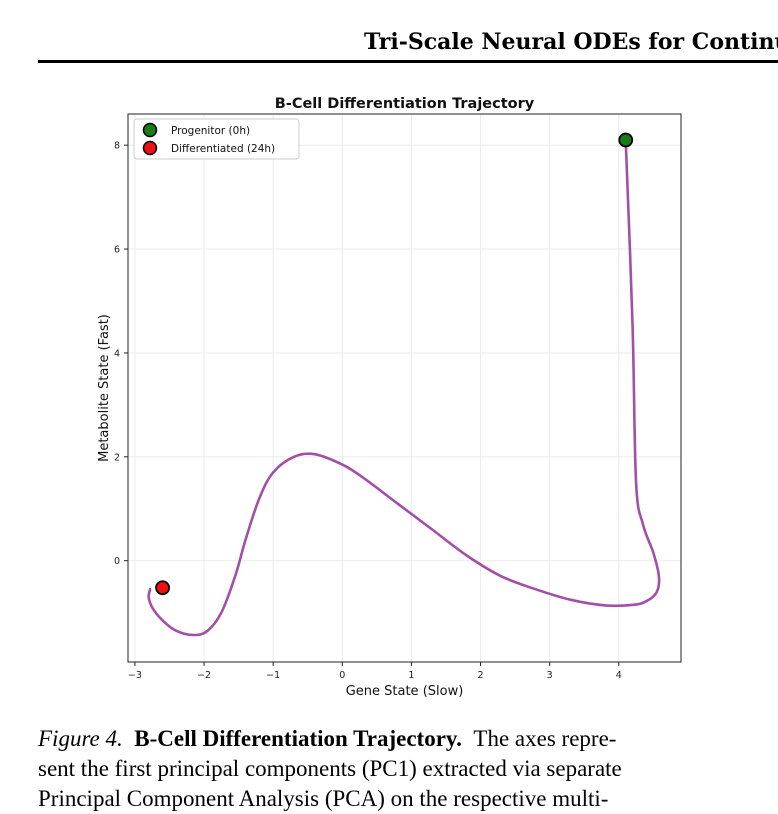  Describe the element at coordinates (204, 675) in the screenshot. I see `x-tick-label: −2` at that location.